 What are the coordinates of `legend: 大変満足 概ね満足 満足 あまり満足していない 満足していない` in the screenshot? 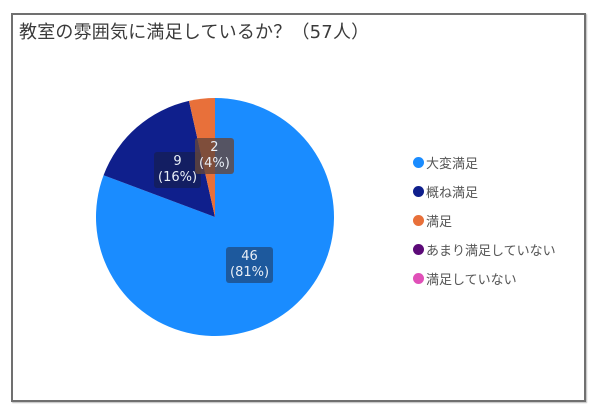 It's located at (484, 220).